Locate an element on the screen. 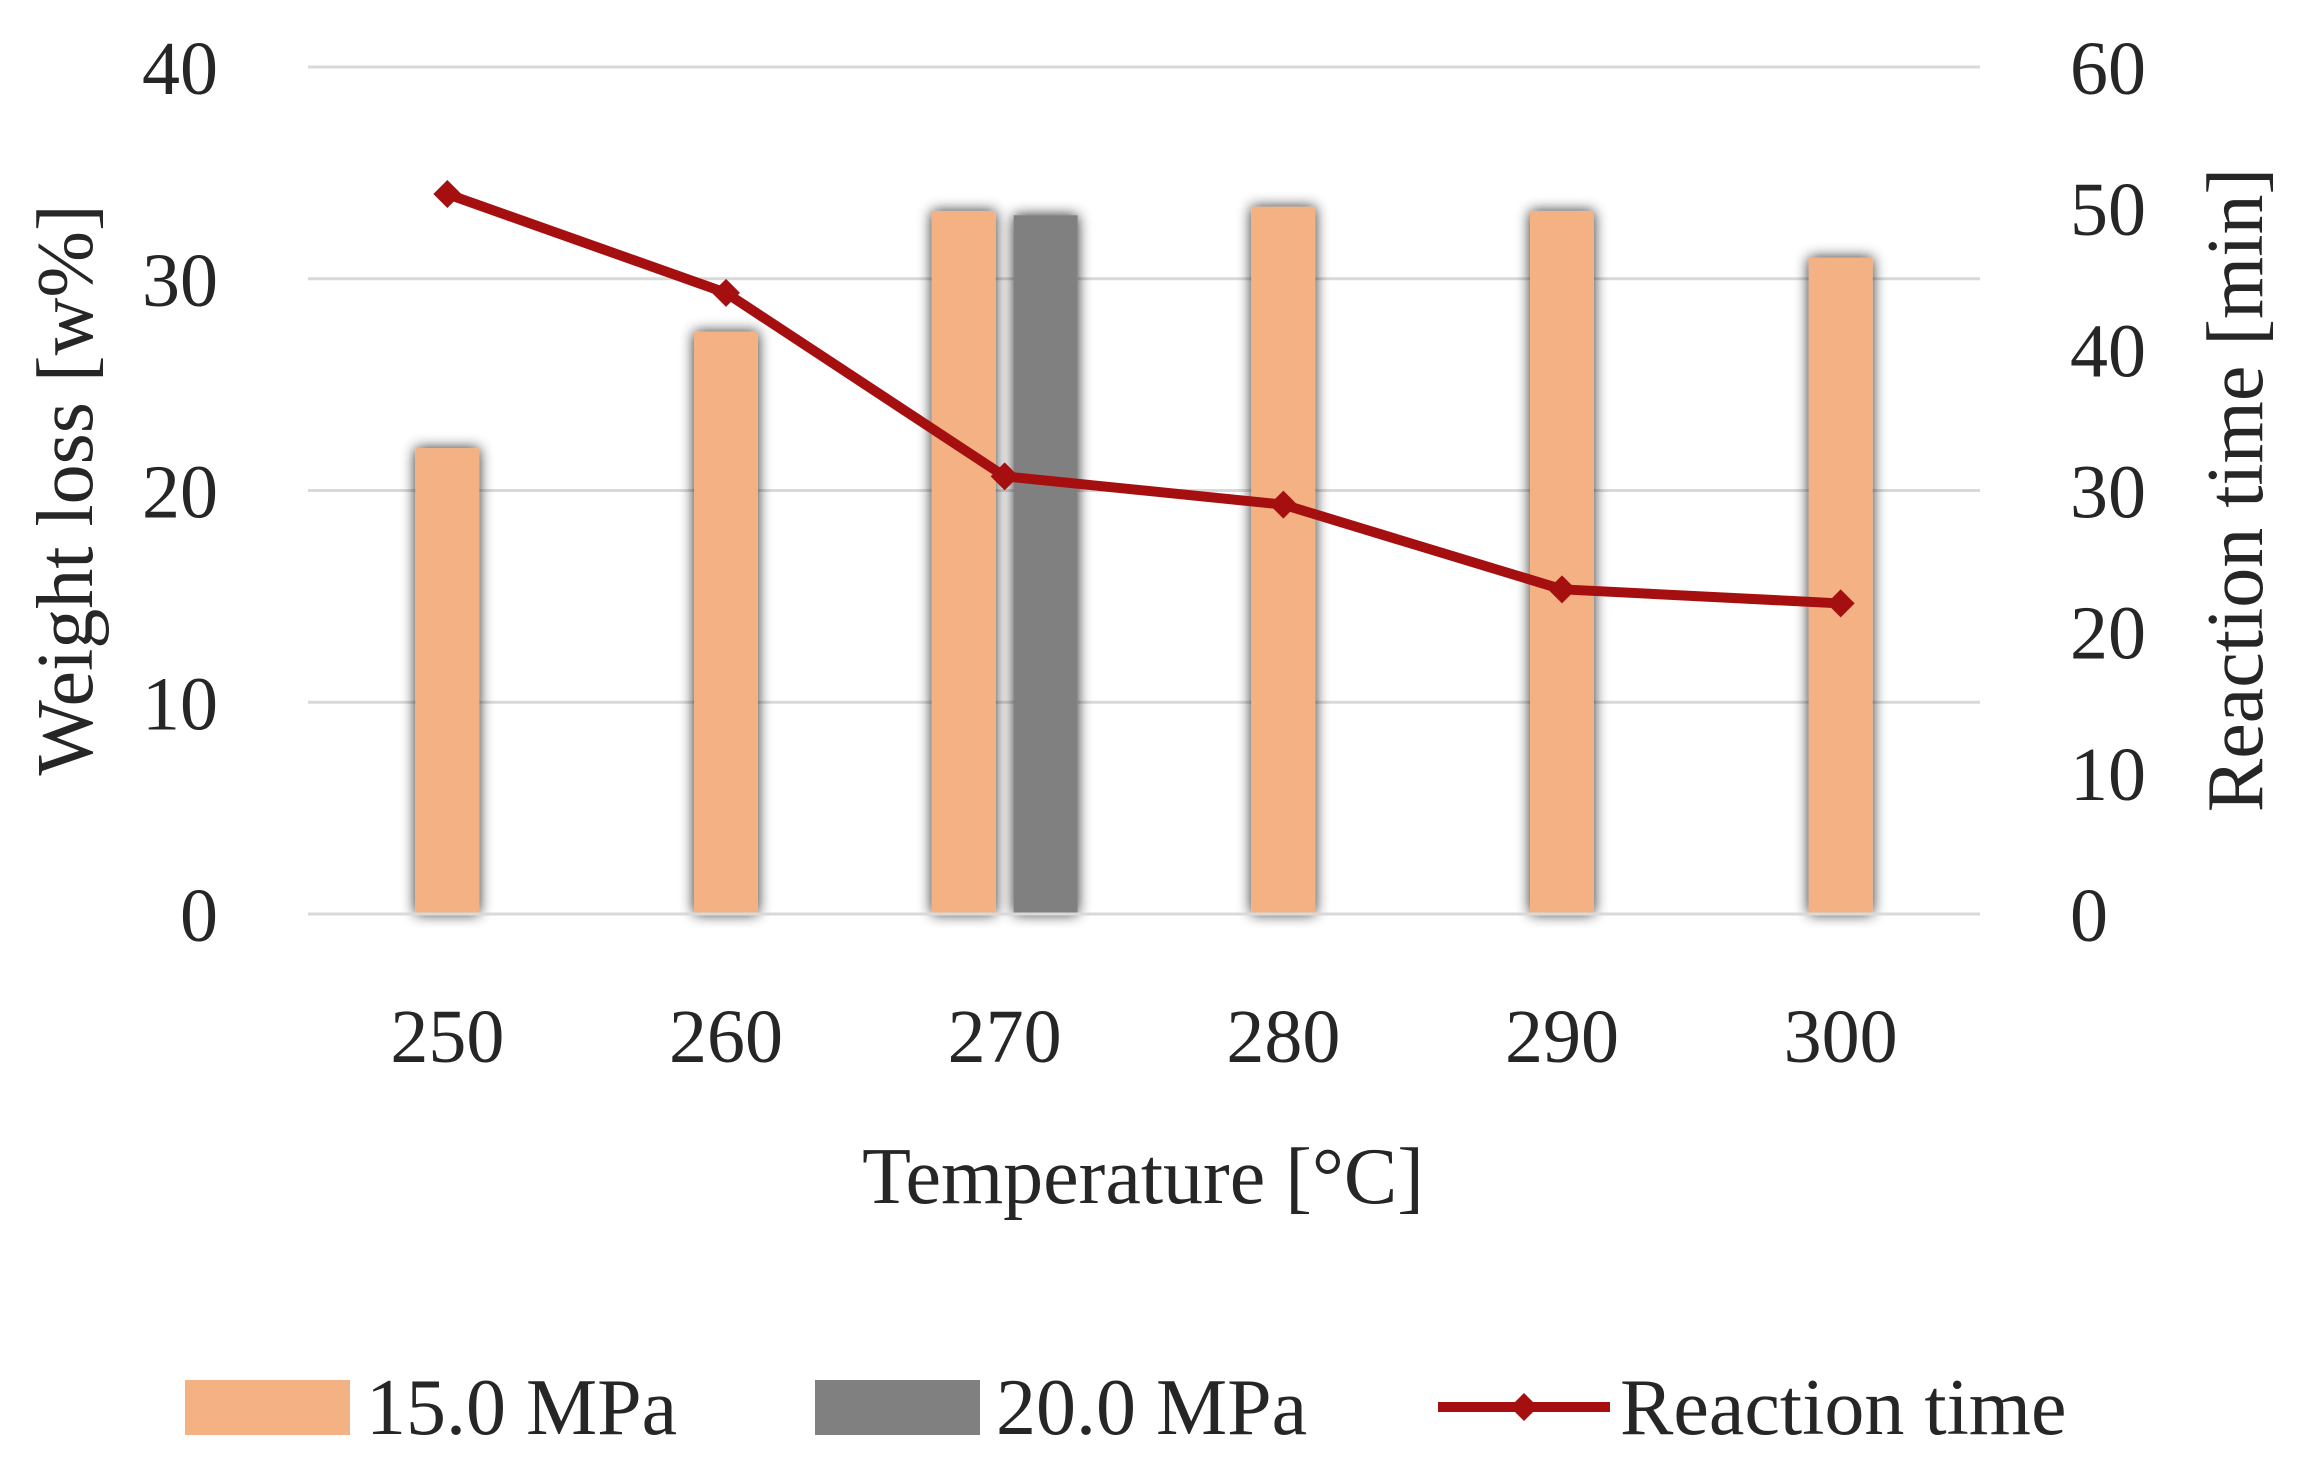  y-tick-label-0: 0 is located at coordinates (199, 916).